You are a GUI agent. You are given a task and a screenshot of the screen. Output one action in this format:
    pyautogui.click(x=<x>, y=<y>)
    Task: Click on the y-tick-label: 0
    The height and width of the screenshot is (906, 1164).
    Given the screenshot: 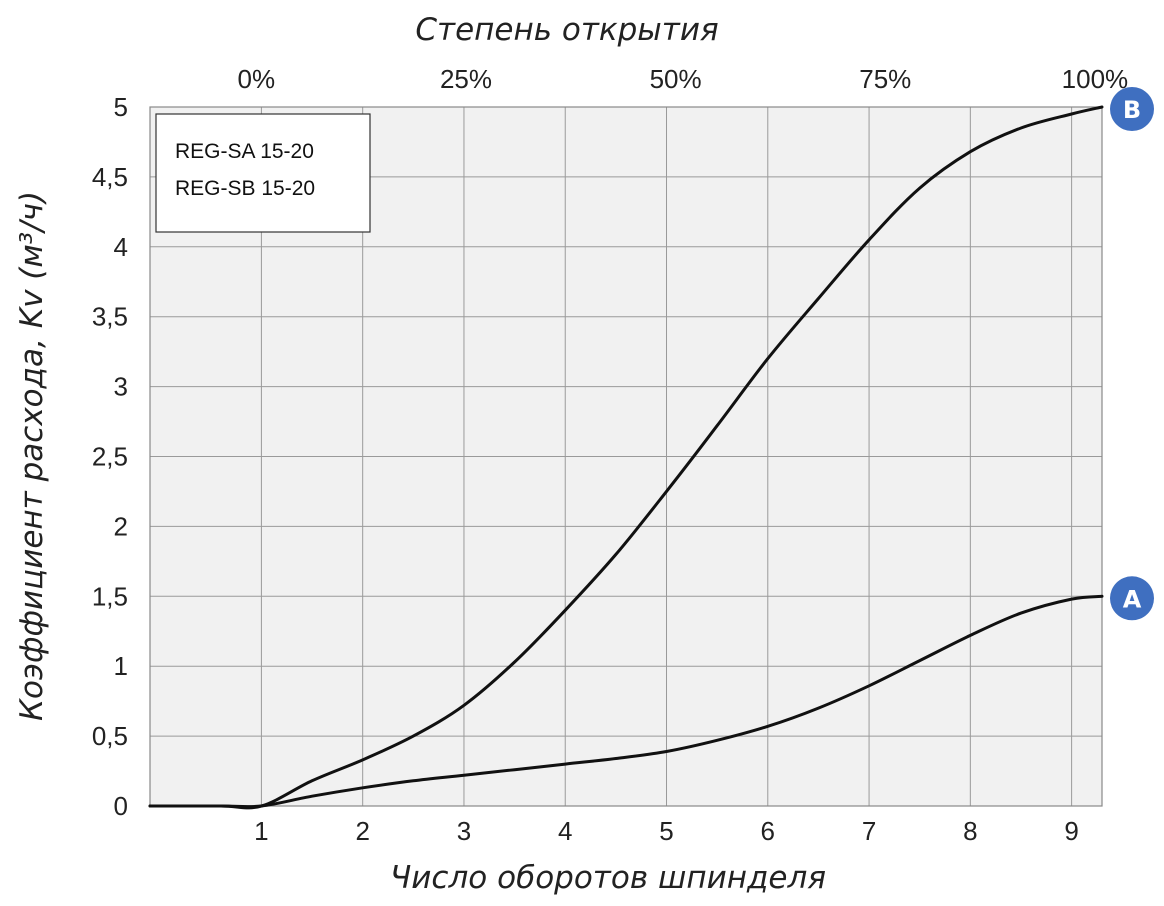 What is the action you would take?
    pyautogui.click(x=121, y=806)
    